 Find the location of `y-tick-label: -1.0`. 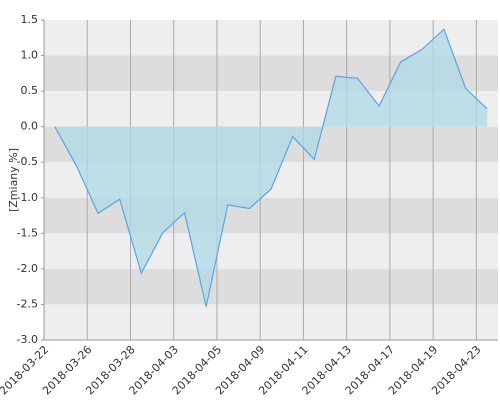

y-tick-label: -1.0 is located at coordinates (27, 197).